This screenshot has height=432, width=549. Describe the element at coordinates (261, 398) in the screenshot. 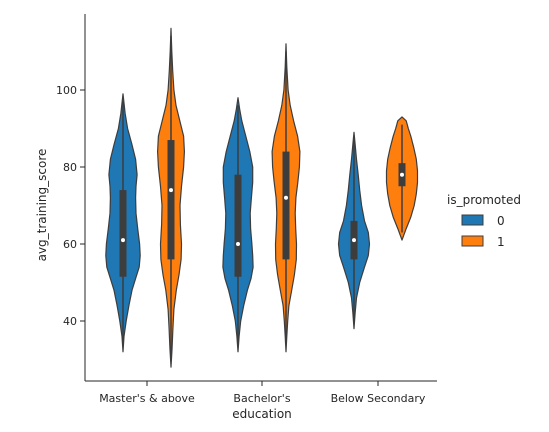

I see `x-tick-label: Bachelor's` at that location.